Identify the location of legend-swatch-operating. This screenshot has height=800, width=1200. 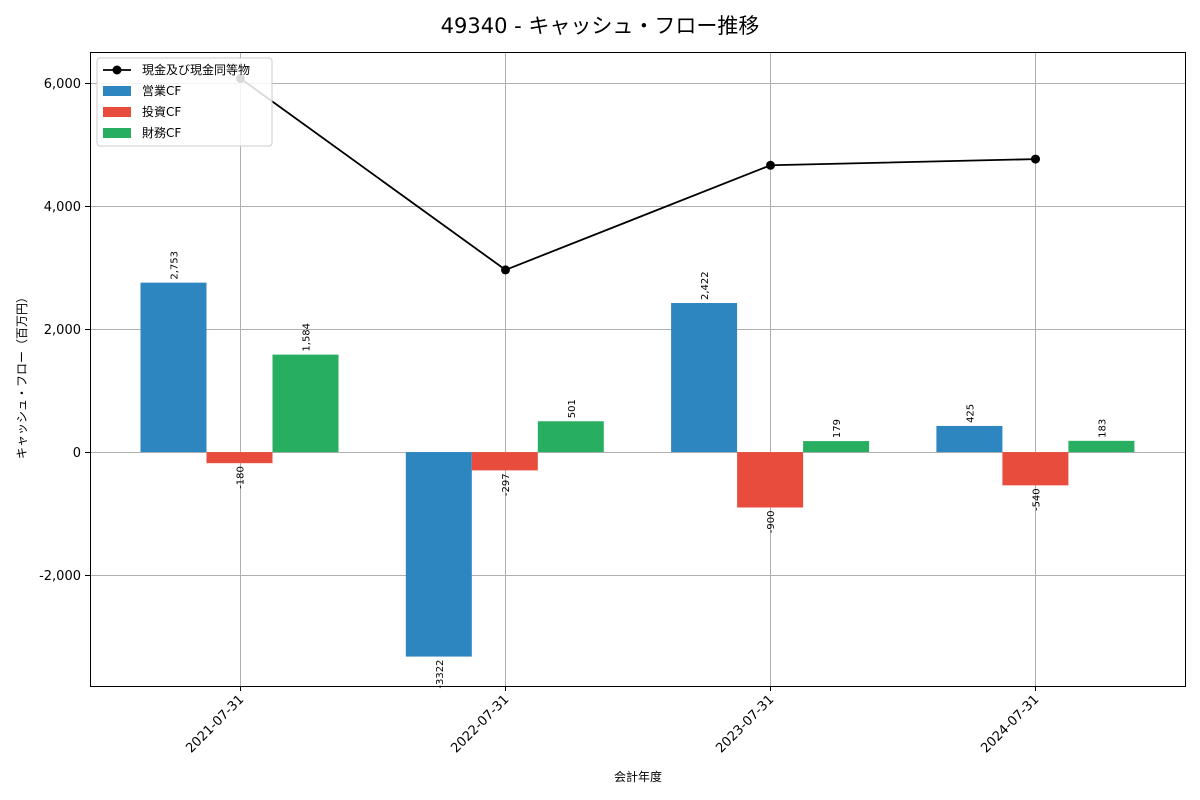
(117, 91).